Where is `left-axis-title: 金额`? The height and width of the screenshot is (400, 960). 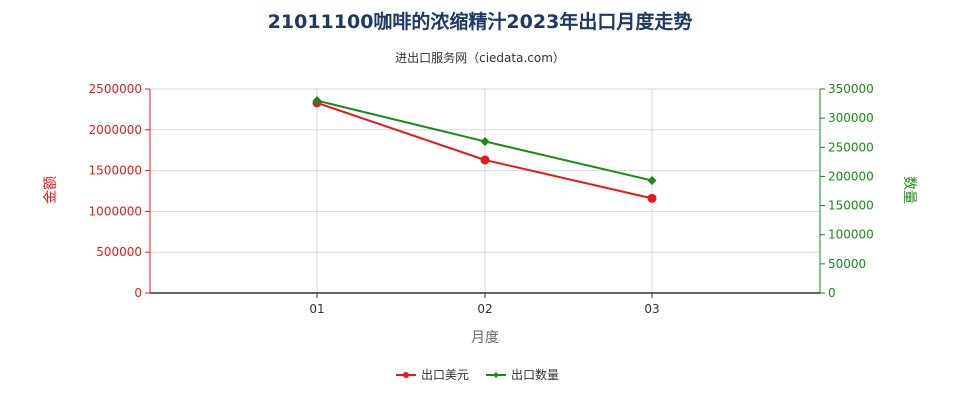
left-axis-title: 金额 is located at coordinates (51, 190).